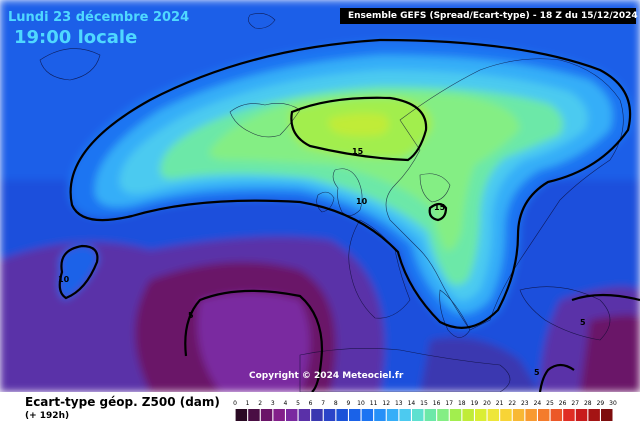 The width and height of the screenshot is (640, 427). I want to click on legend-tick-label: 8, so click(336, 403).